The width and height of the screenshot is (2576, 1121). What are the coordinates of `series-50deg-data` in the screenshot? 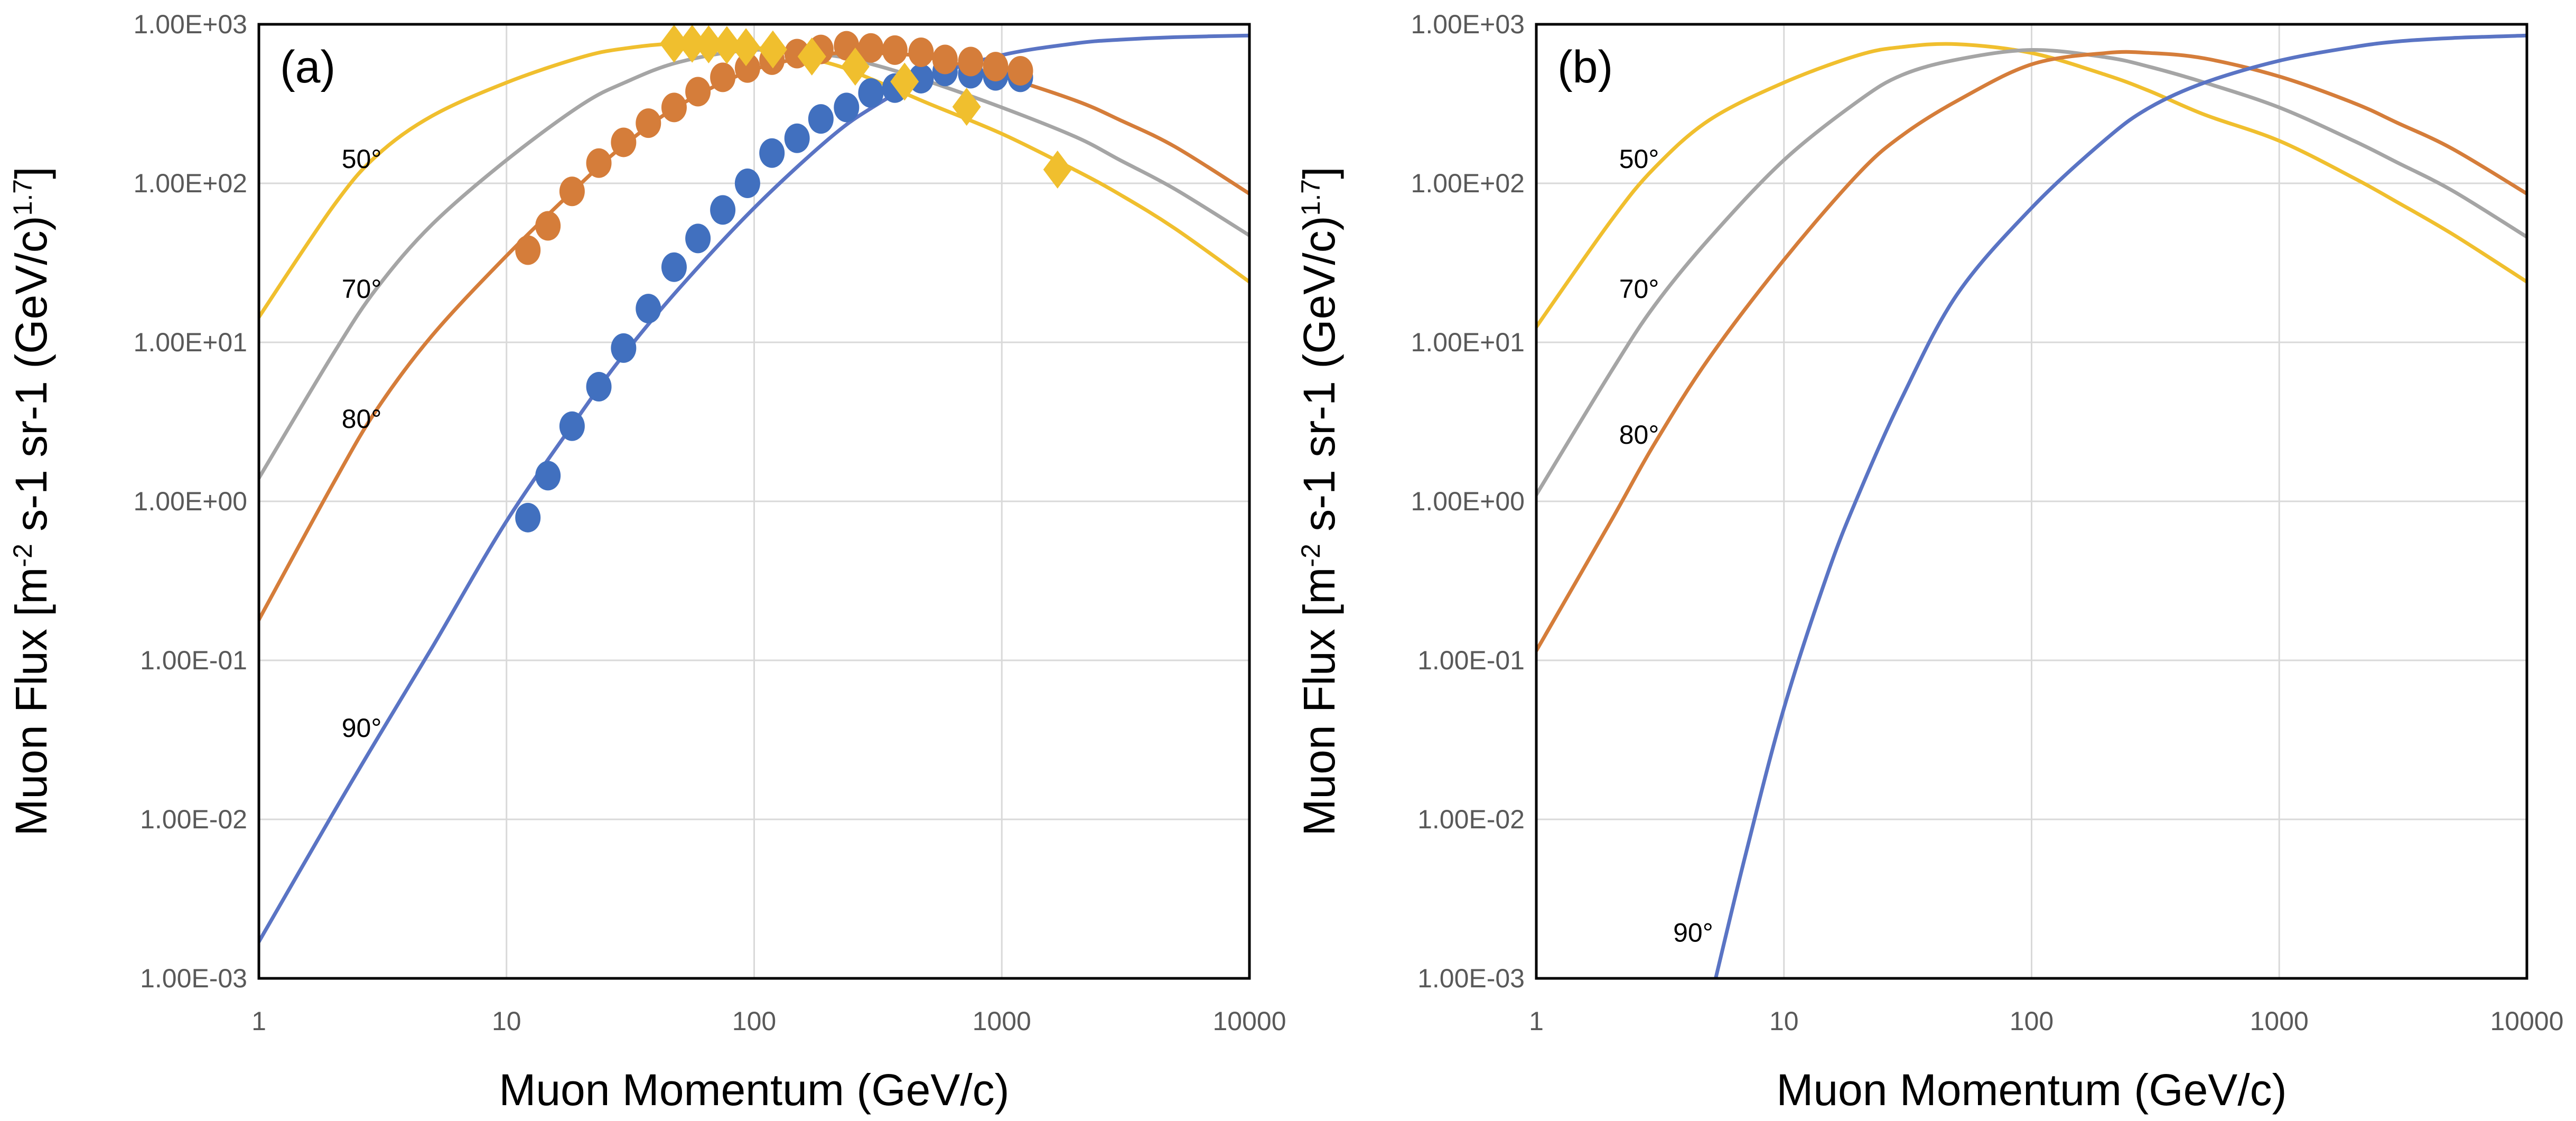 It's located at (865, 106).